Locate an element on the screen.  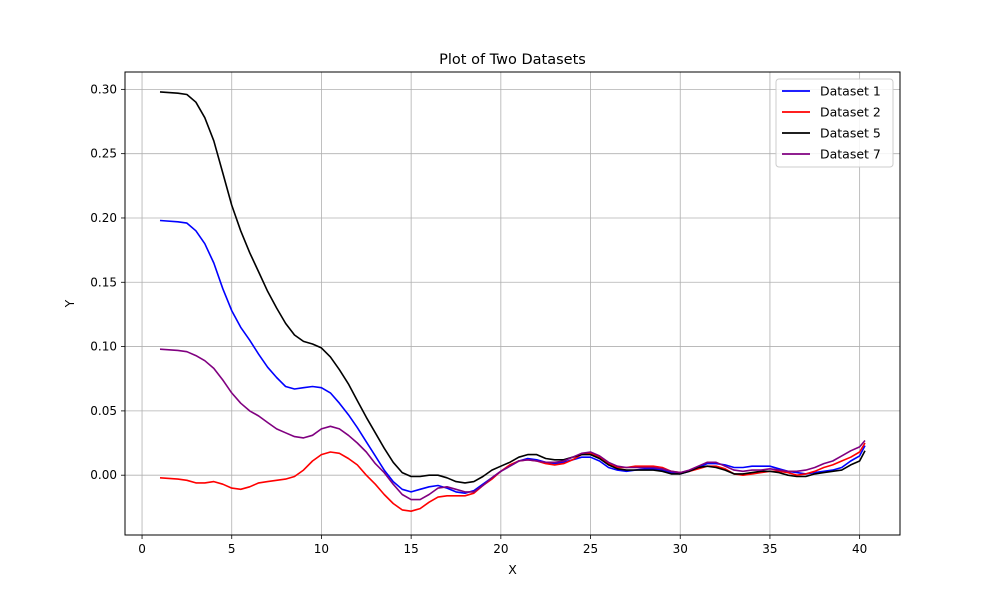
x-tick-label: 40 is located at coordinates (859, 549).